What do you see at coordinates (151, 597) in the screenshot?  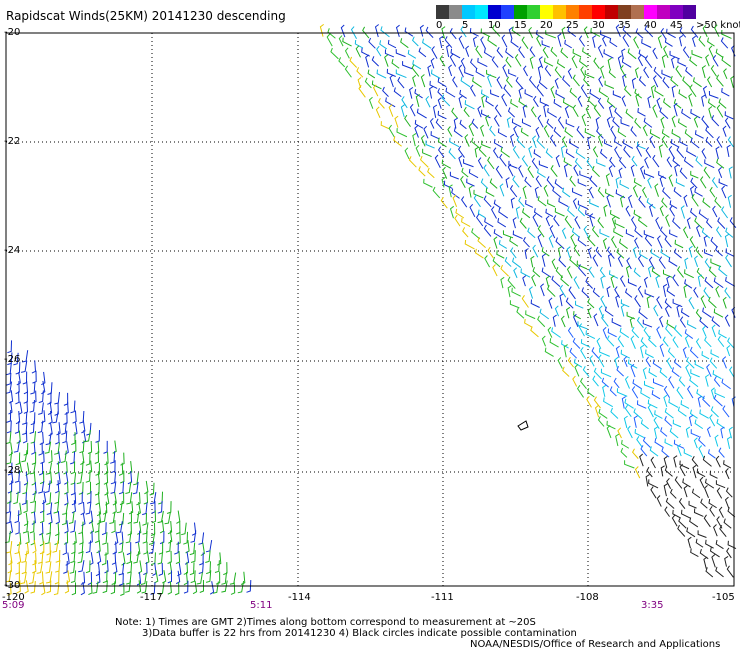 I see `lon-label-117w: -117` at bounding box center [151, 597].